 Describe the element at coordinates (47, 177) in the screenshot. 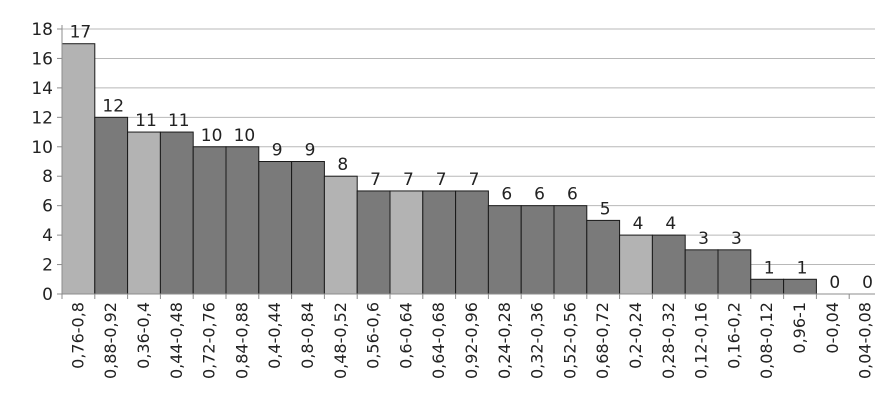

I see `y-tick-label: 8` at that location.